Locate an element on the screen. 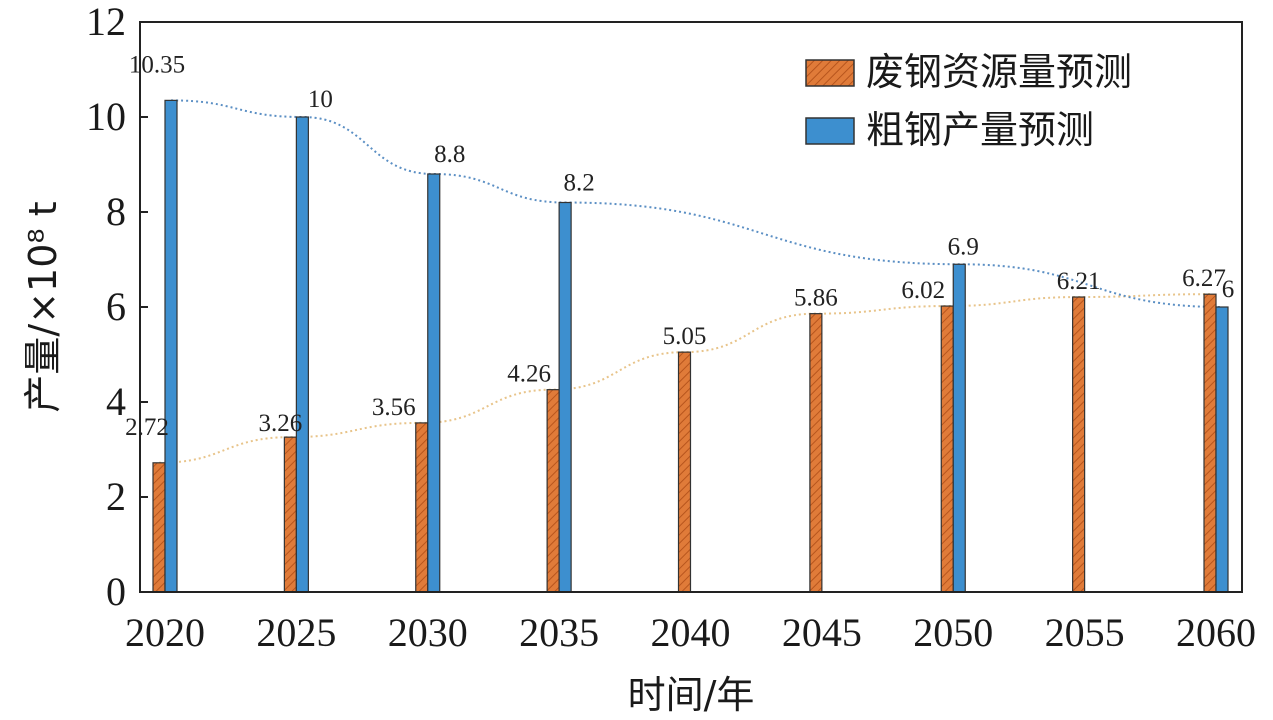 The image size is (1273, 720). data-label-scrap-steel: 5.86 is located at coordinates (816, 298).